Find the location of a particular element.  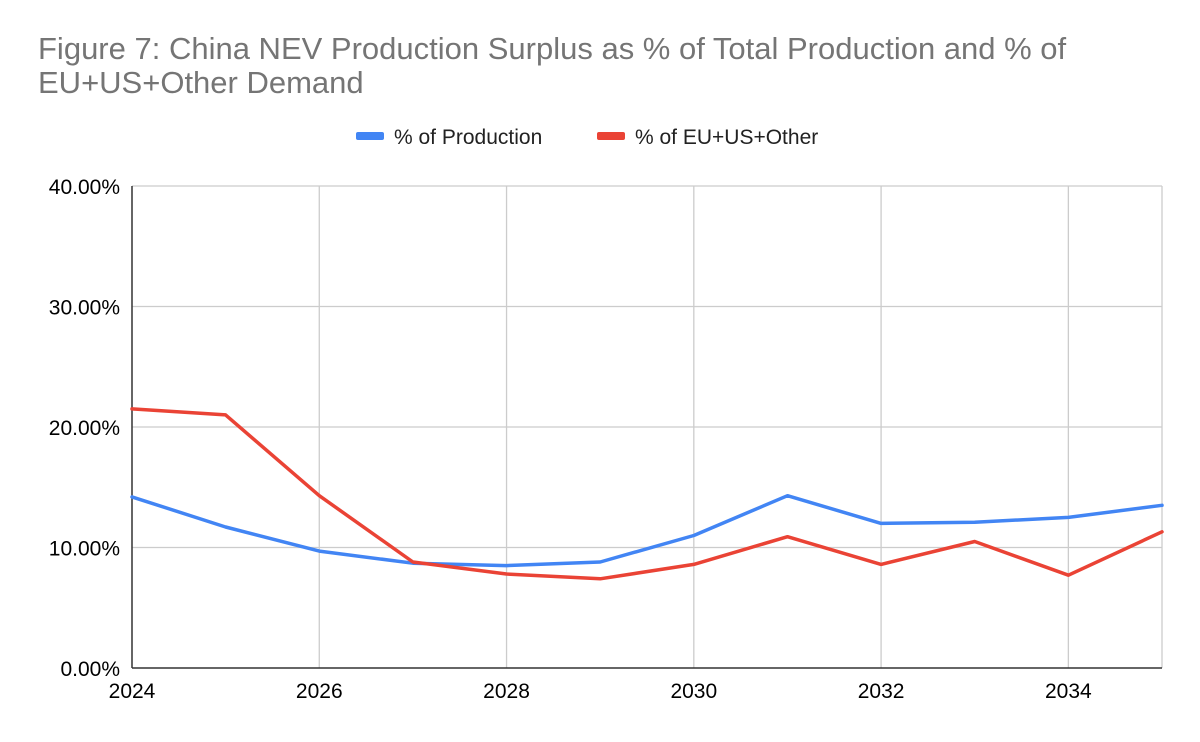

y-tick-label: 0.00% is located at coordinates (90, 669).